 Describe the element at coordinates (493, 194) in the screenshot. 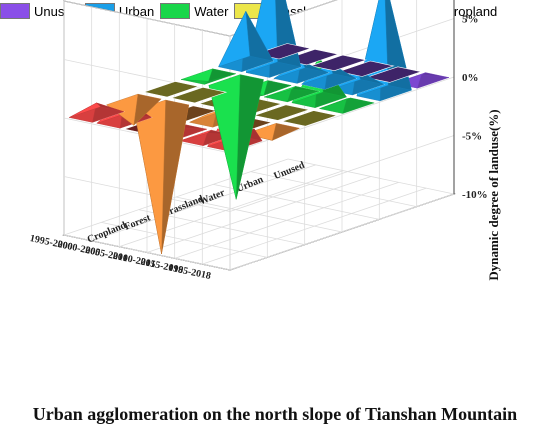

I see `z-axis-label: Dynamic degree of landuse(%)` at that location.